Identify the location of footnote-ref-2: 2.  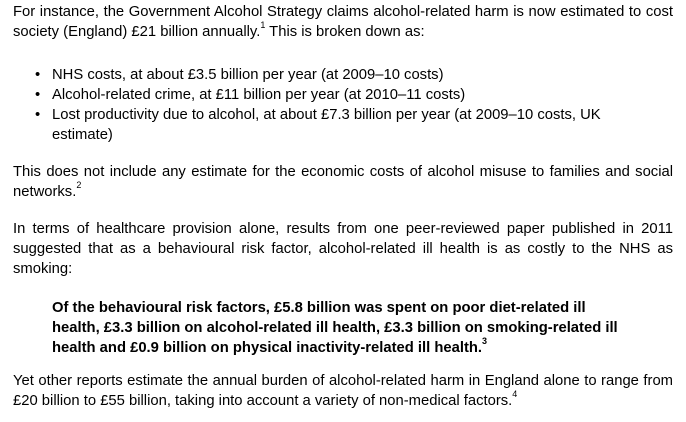
(79, 185).